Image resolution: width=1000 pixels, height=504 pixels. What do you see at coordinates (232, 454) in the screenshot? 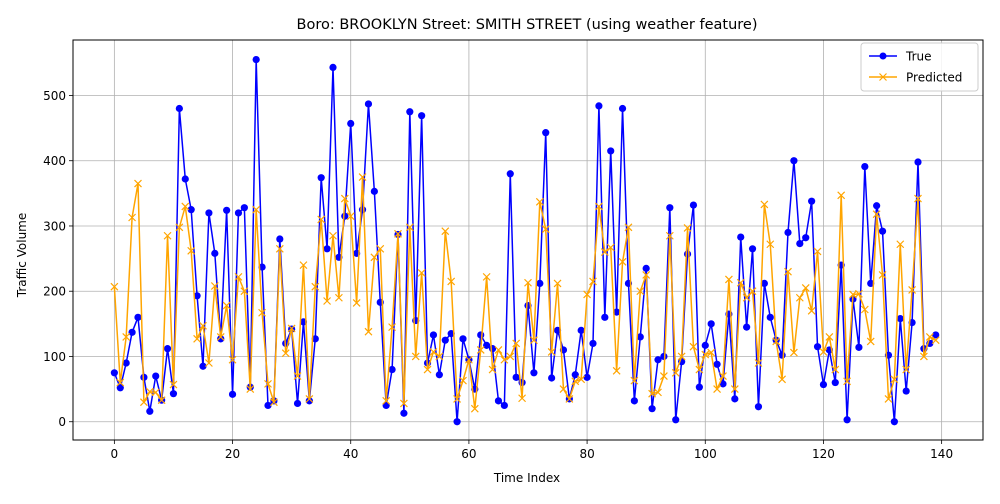
I see `x-tick-label: 20` at bounding box center [232, 454].